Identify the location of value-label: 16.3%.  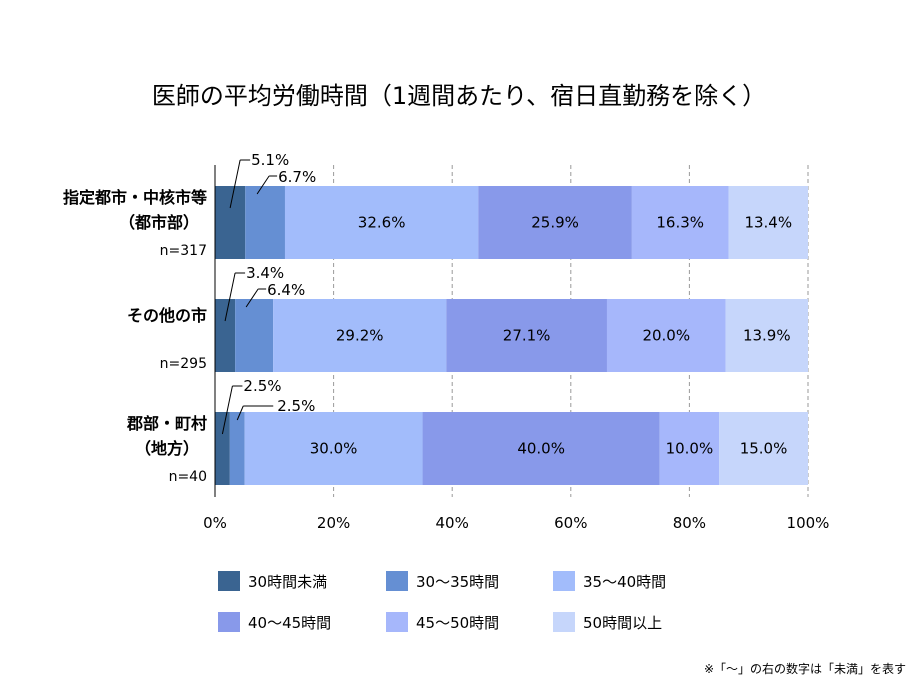
(680, 223).